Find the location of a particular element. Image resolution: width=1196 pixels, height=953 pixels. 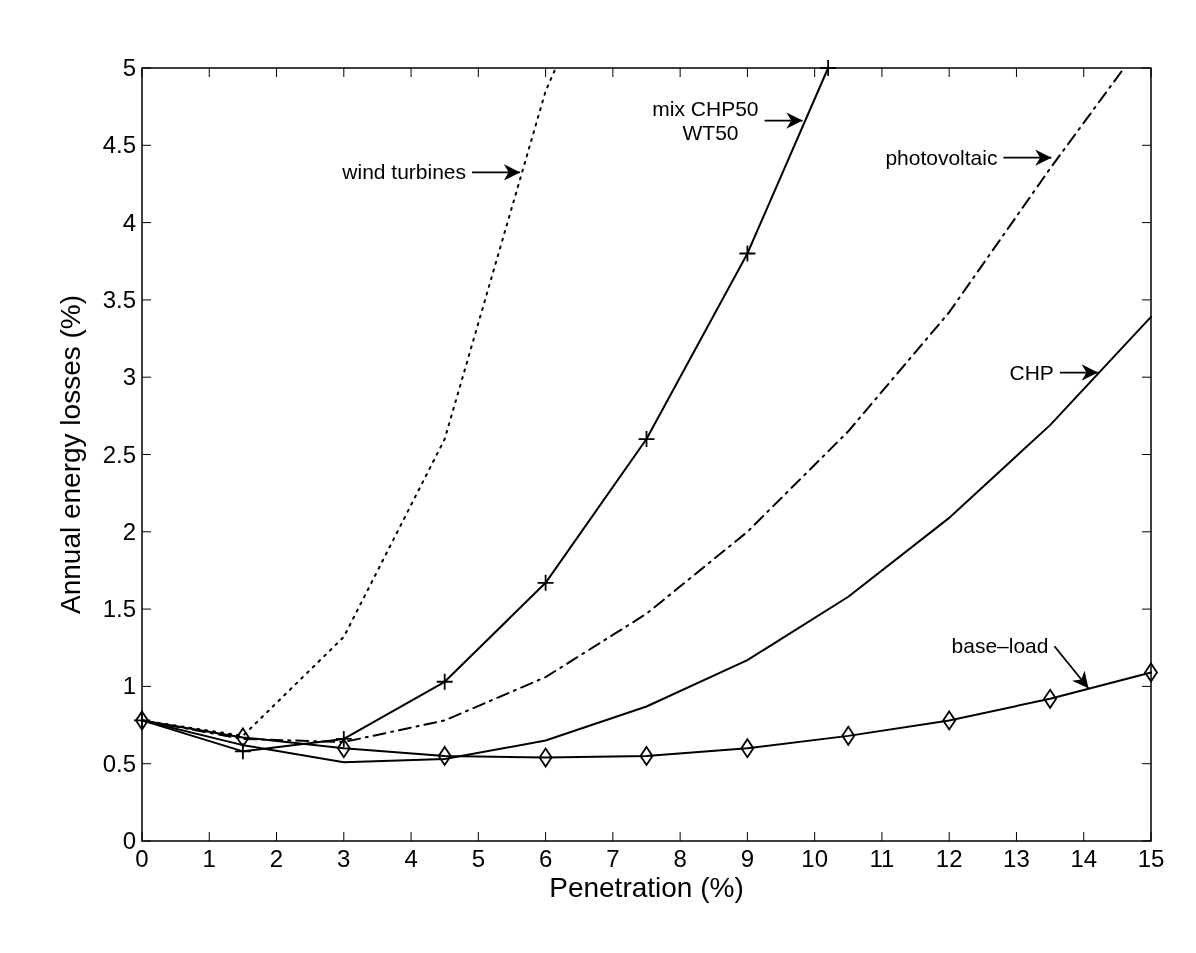

annotation: mix CHP50 WT50 is located at coordinates (705, 120).